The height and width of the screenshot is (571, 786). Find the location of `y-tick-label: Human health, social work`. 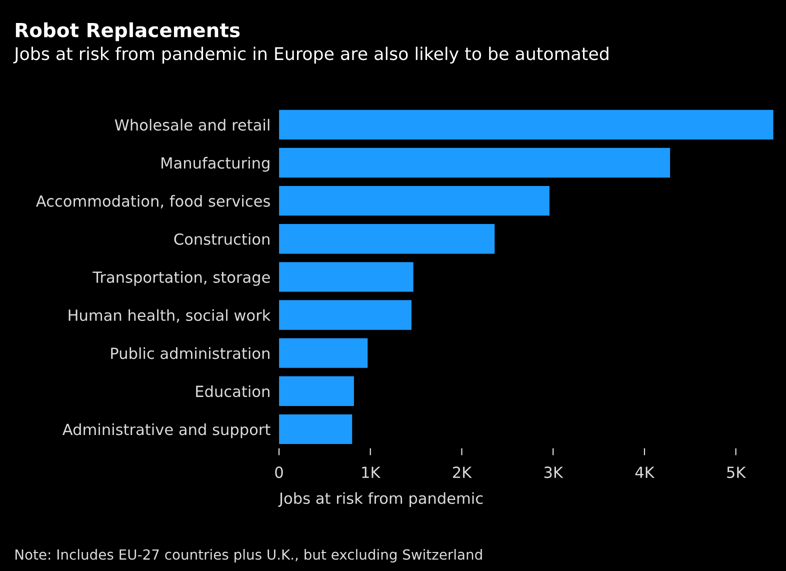

y-tick-label: Human health, social work is located at coordinates (169, 316).